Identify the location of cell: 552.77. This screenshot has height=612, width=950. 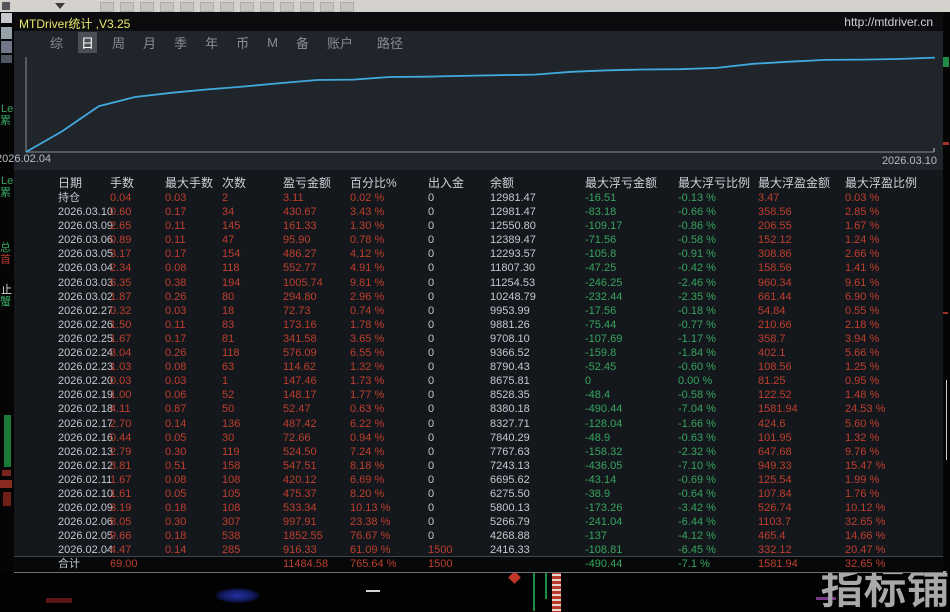
(300, 268).